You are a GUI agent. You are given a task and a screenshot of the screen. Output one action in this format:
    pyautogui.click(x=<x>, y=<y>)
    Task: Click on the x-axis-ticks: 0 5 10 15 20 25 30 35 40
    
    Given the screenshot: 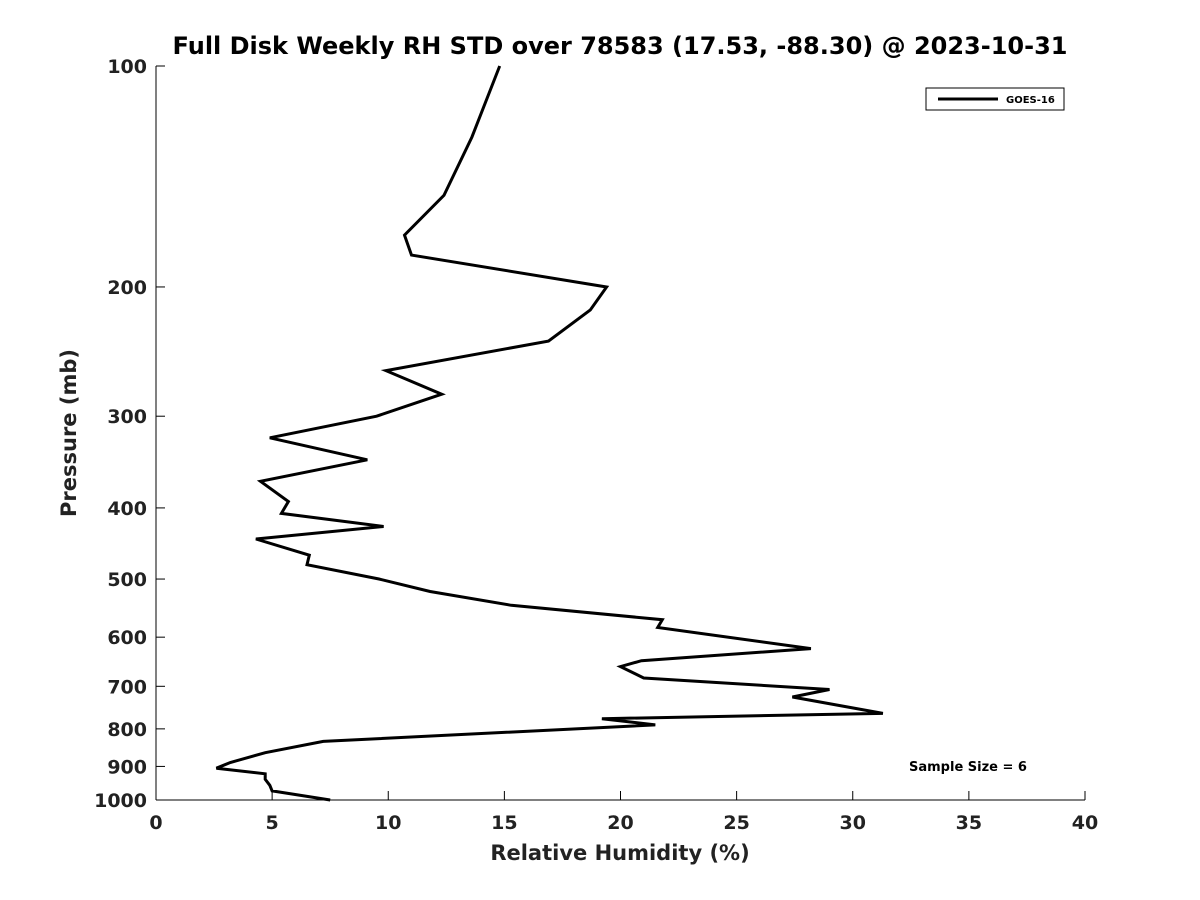 What is the action you would take?
    pyautogui.click(x=623, y=812)
    